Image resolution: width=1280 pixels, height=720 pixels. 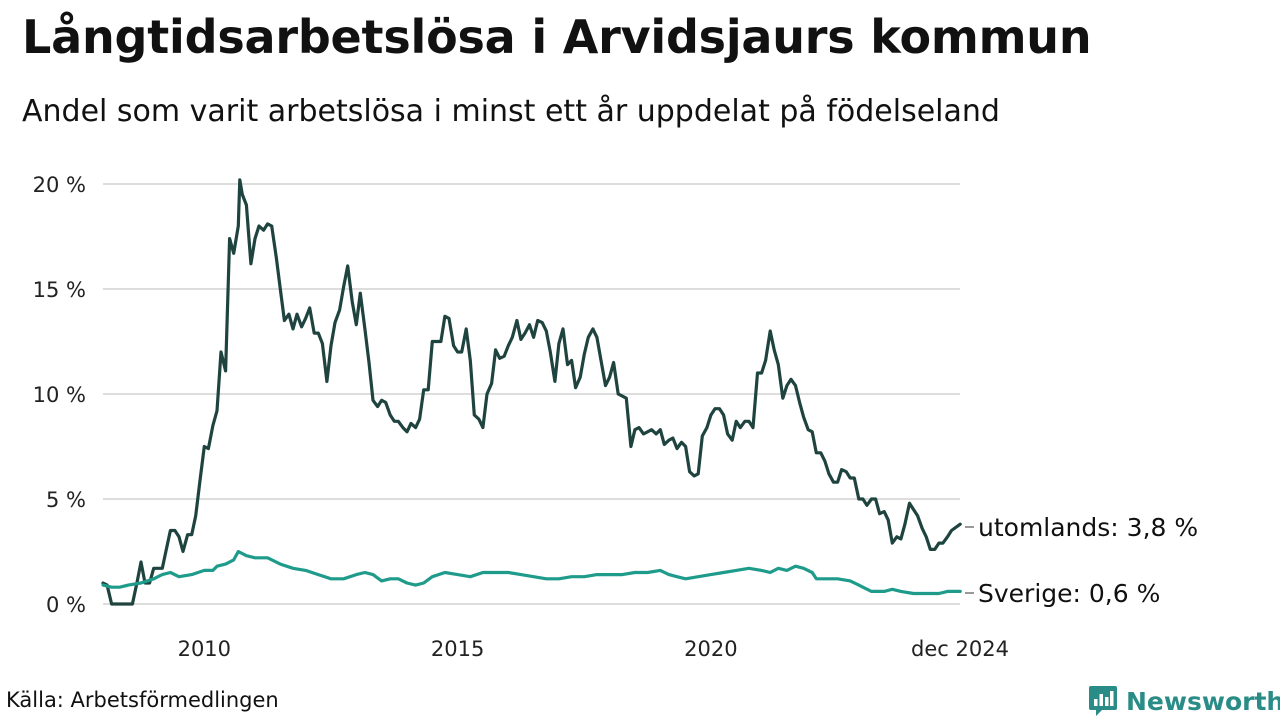 I want to click on x-tick-label: dec 2024, so click(x=960, y=649).